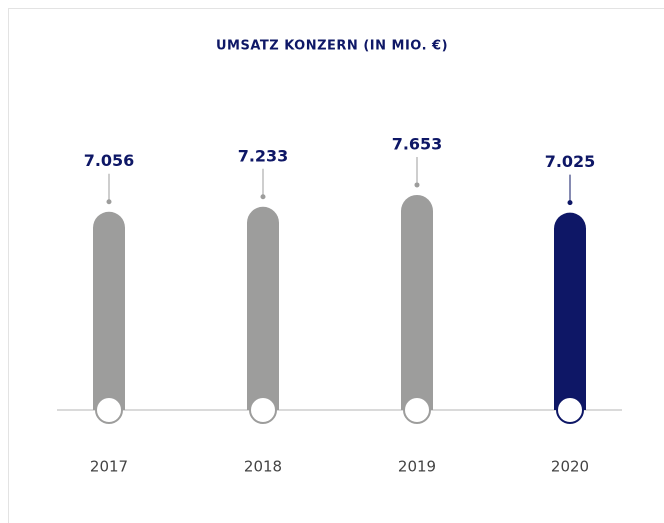  I want to click on value-label: 7.233, so click(263, 155).